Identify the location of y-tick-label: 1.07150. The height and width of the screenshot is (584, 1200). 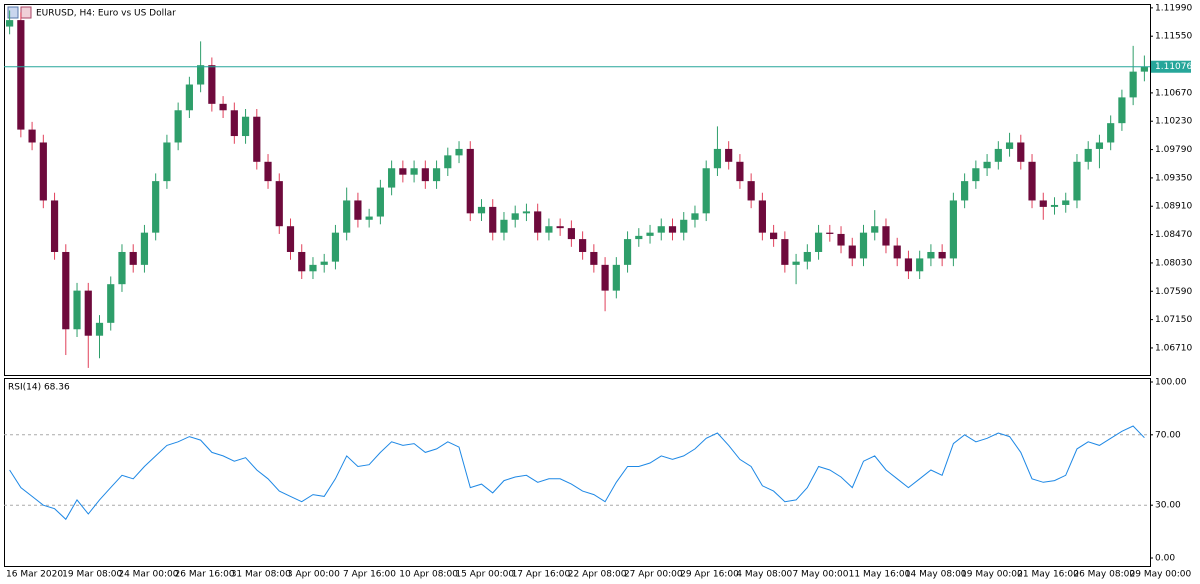
(1173, 320).